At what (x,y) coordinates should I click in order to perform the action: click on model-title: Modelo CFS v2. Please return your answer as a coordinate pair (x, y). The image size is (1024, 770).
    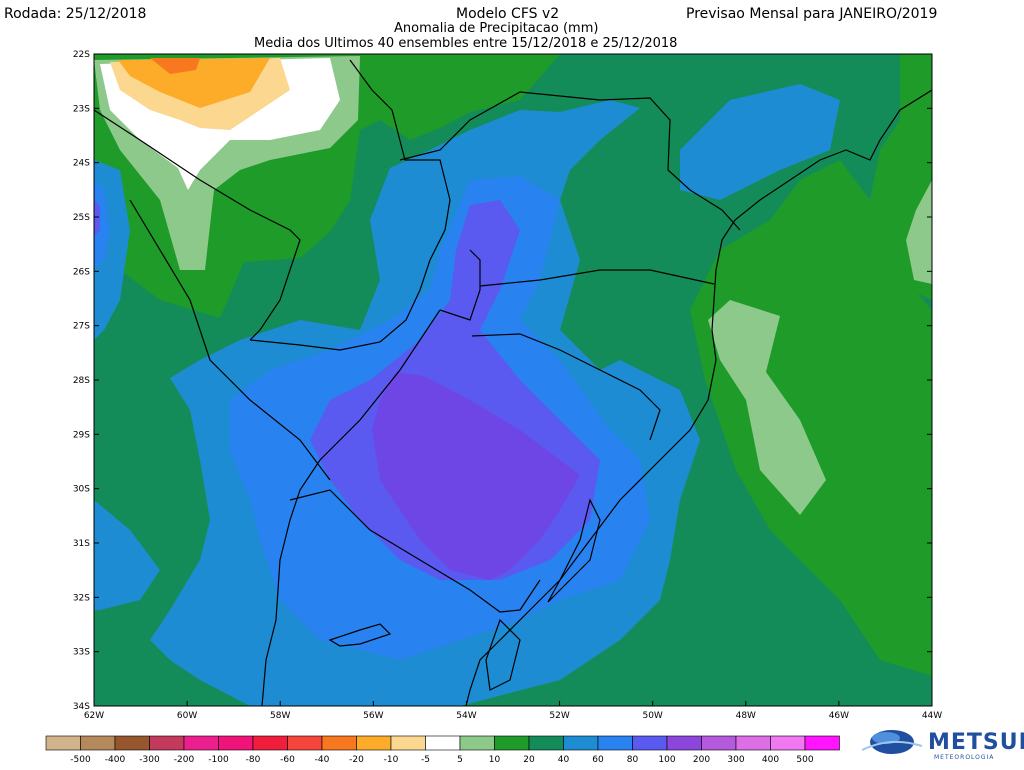
    Looking at the image, I should click on (508, 14).